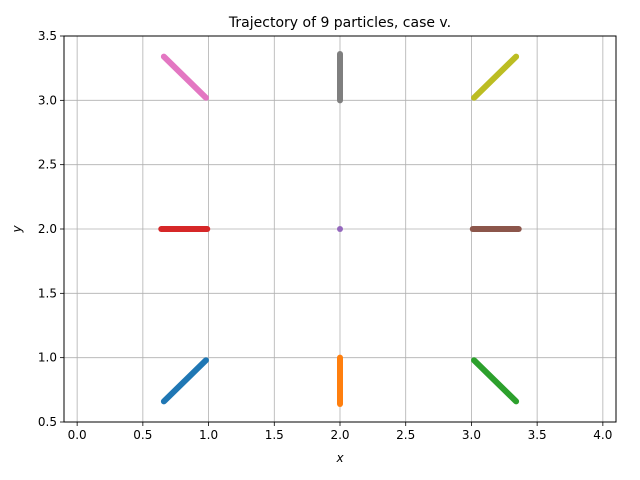 This screenshot has width=640, height=480. Describe the element at coordinates (602, 435) in the screenshot. I see `x-tick-label: 4.0` at that location.